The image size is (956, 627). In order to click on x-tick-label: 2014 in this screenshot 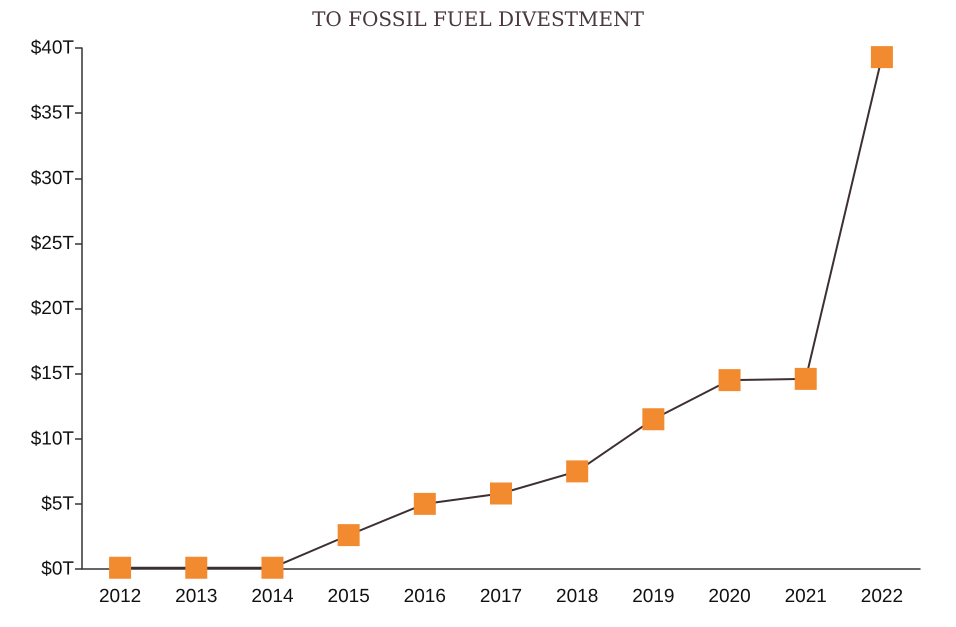, I will do `click(272, 596)`.